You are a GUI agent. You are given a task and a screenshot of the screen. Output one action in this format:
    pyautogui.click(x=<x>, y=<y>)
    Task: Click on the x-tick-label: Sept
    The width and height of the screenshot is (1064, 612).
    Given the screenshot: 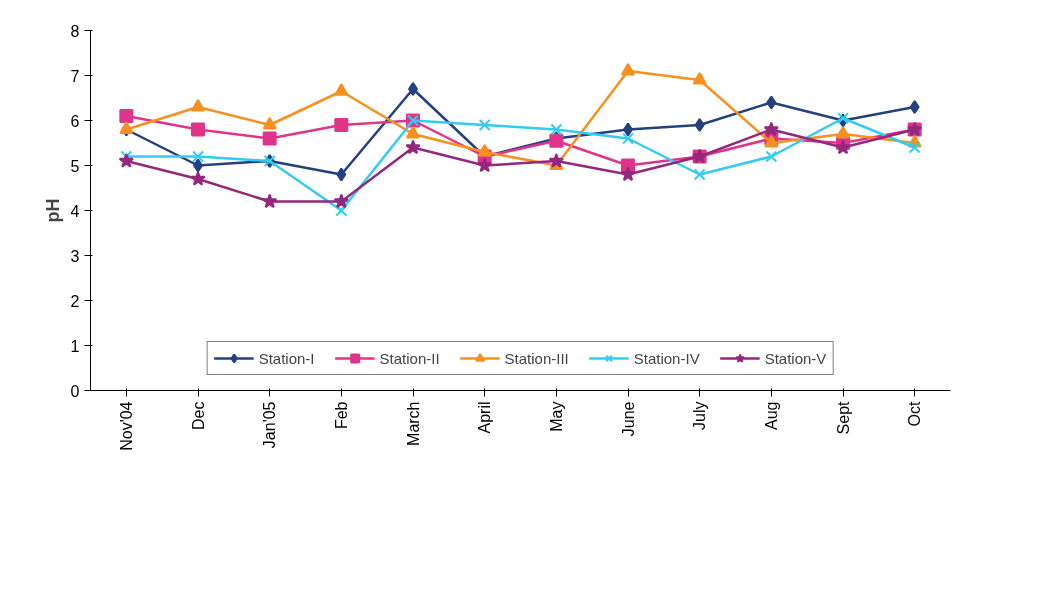 What is the action you would take?
    pyautogui.click(x=843, y=417)
    